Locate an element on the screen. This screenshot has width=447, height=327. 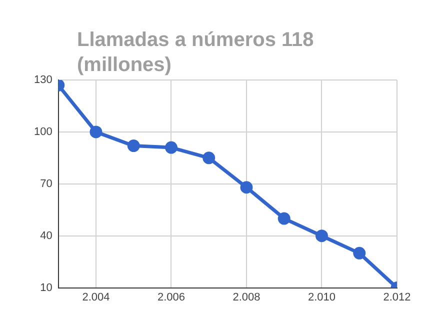
y-tick-label: 40 is located at coordinates (46, 236).